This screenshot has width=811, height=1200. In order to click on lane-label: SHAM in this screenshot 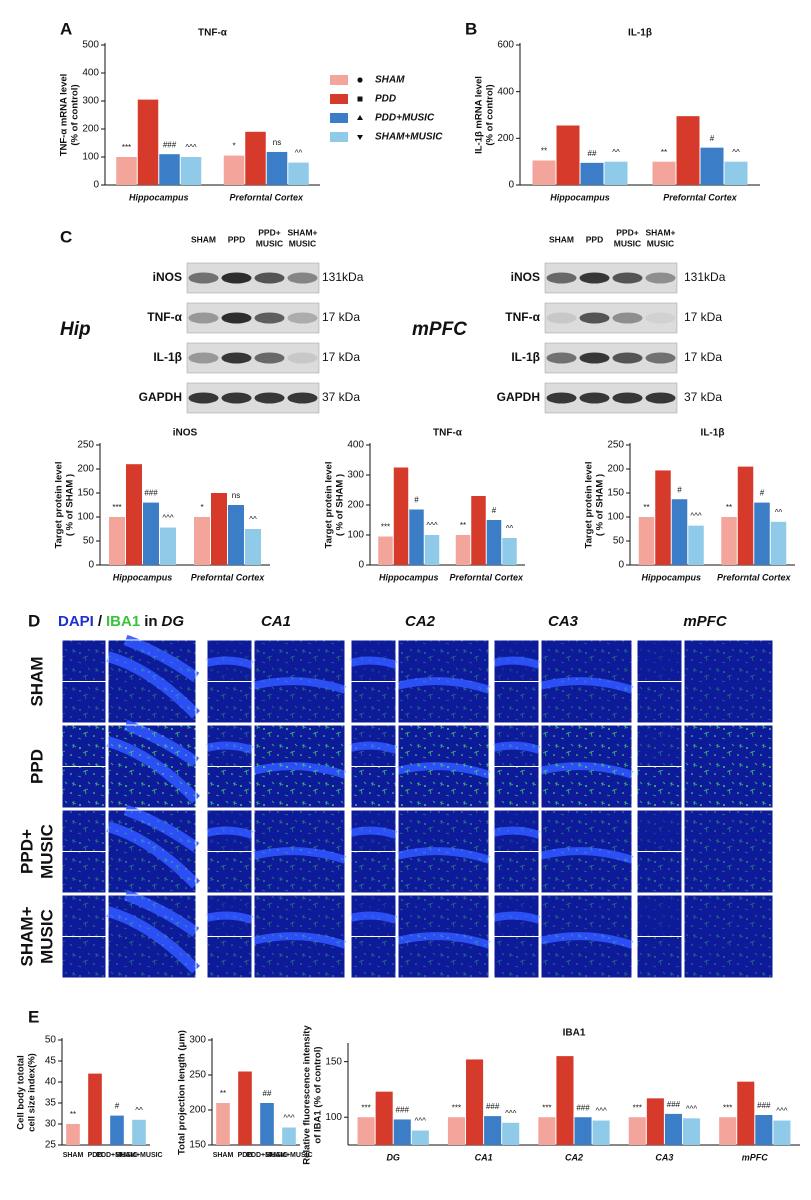, I will do `click(203, 239)`.